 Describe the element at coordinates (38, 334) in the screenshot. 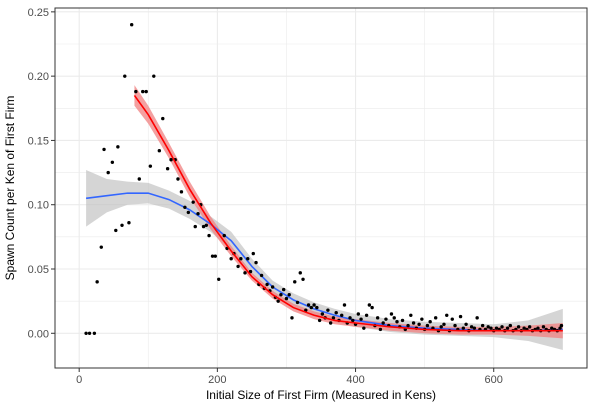

I see `y-tick-label: 0.00` at that location.